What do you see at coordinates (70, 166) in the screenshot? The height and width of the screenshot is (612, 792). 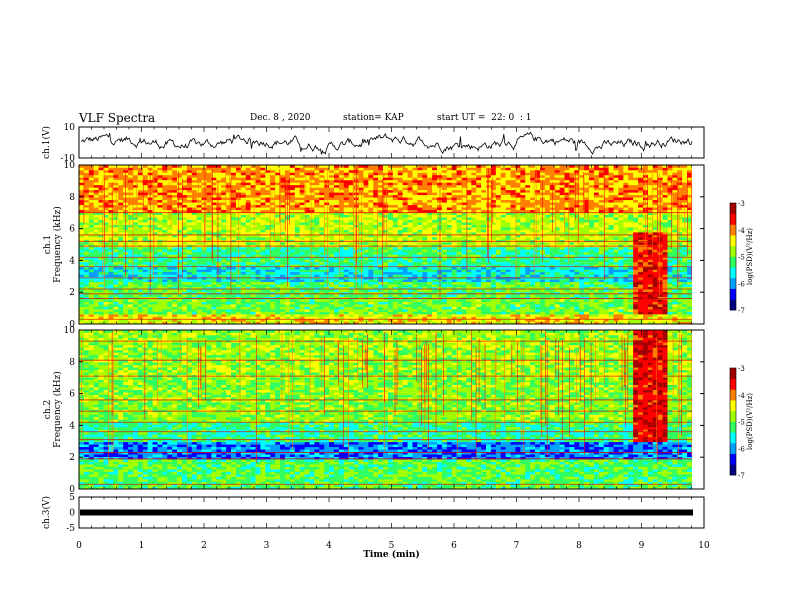 I see `spec-ch1-ytick: 10` at bounding box center [70, 166].